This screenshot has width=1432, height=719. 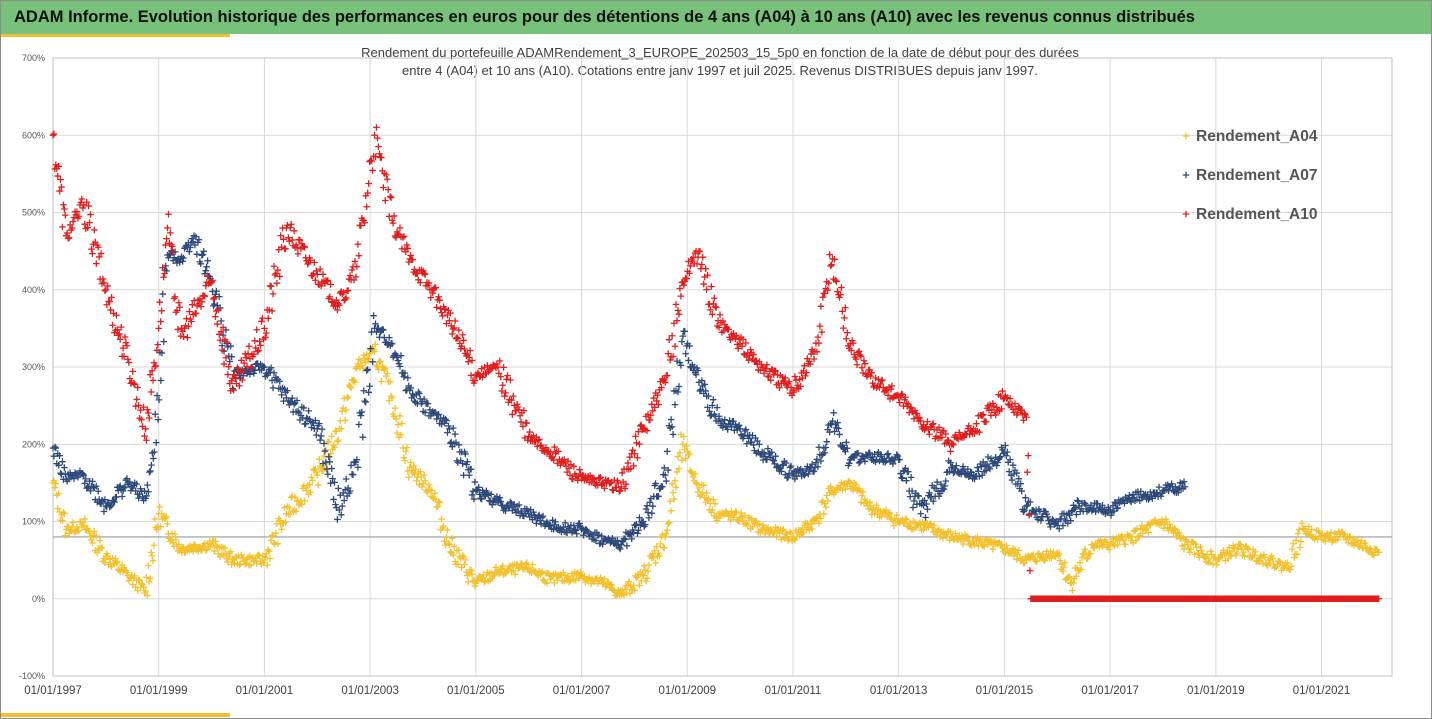 What do you see at coordinates (32, 676) in the screenshot?
I see `y-tick-label: -100%` at bounding box center [32, 676].